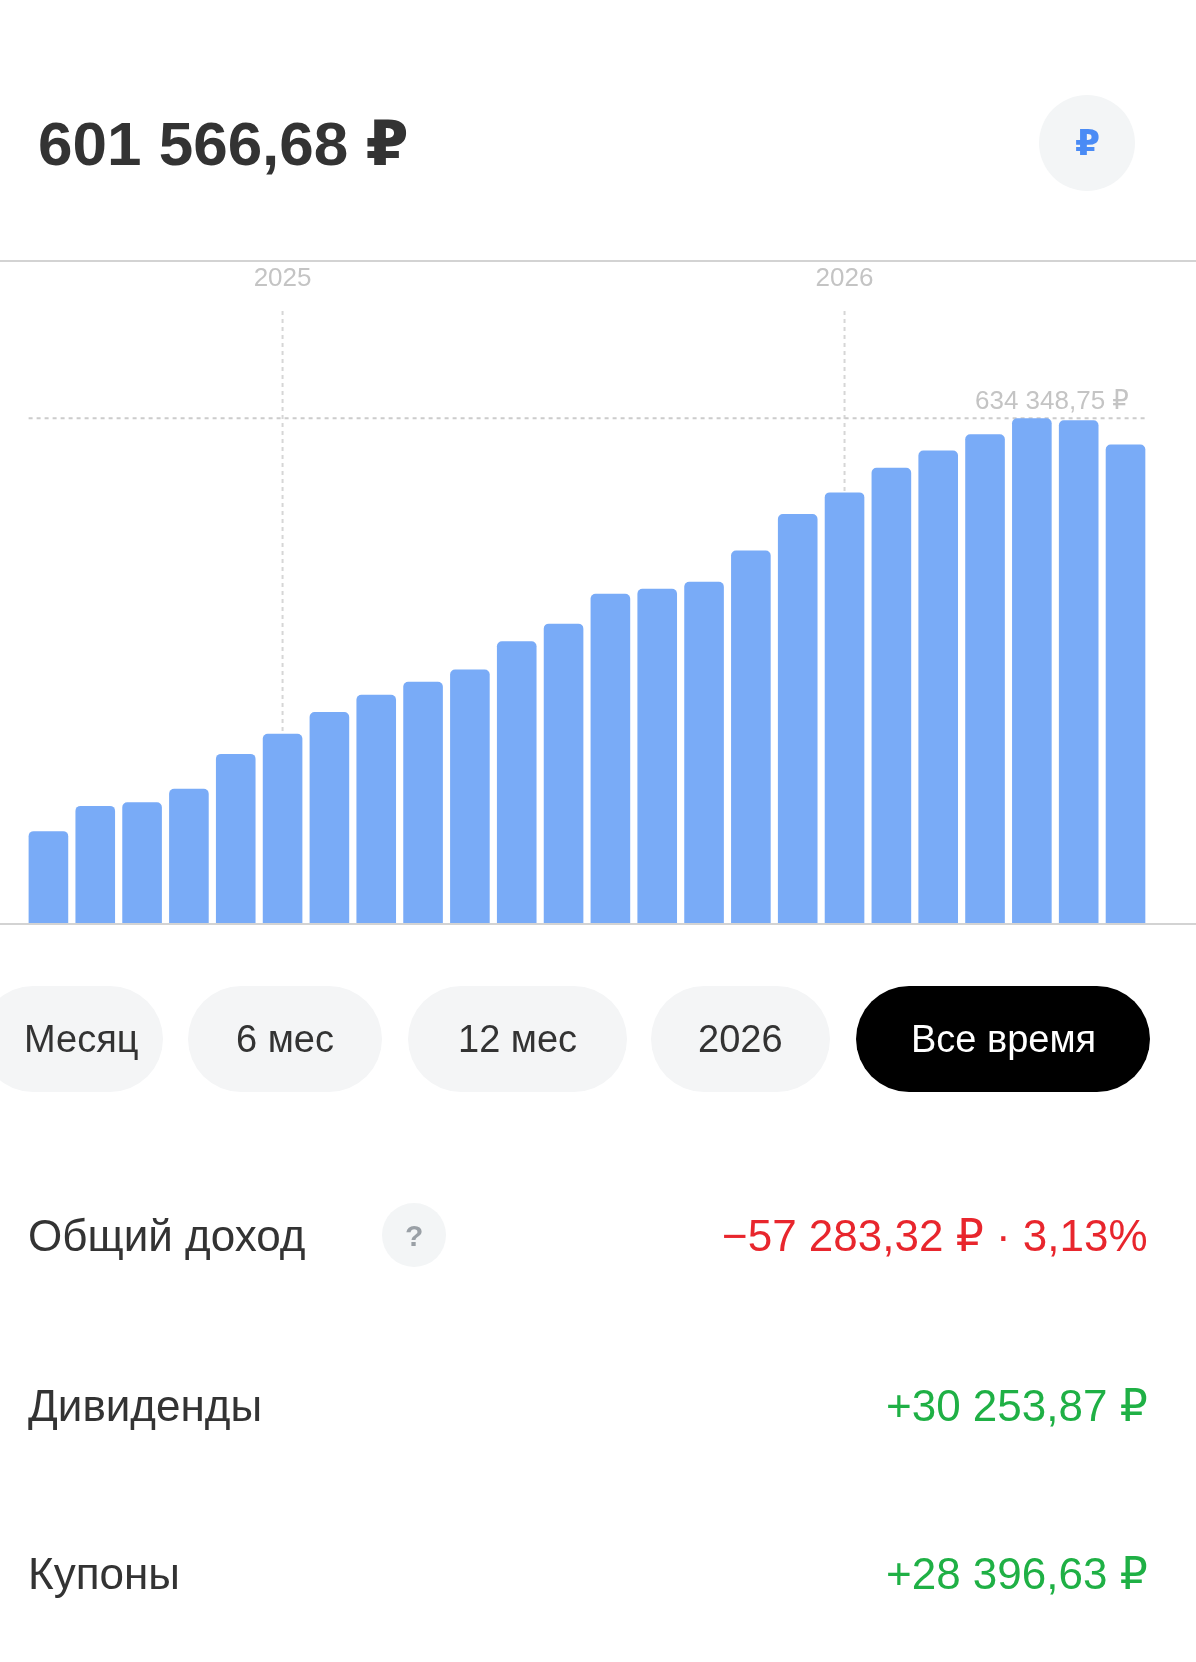  I want to click on ref-line-label: 634 348,75 ₽, so click(1052, 400).